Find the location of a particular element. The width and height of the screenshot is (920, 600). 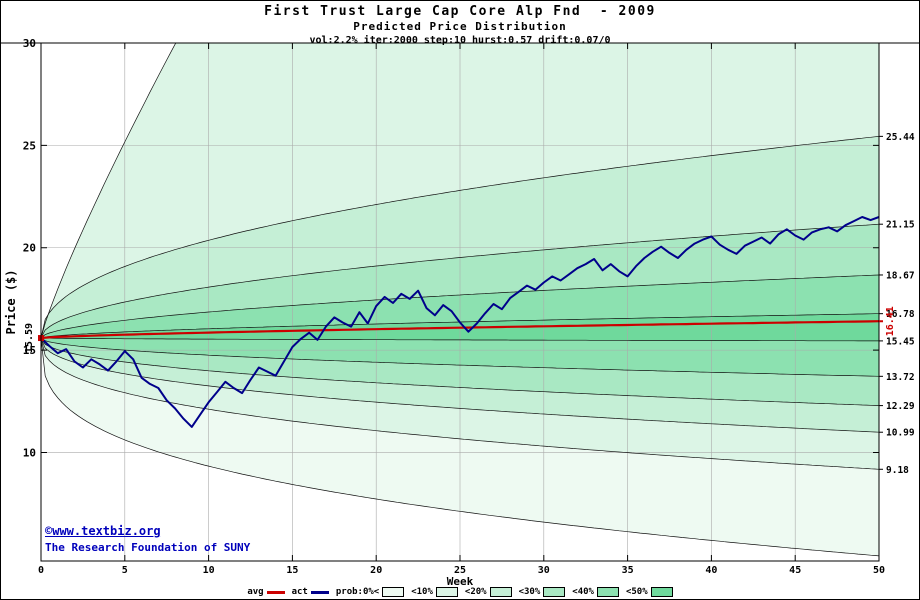

svg-text: 16.41 is located at coordinates (890, 321).